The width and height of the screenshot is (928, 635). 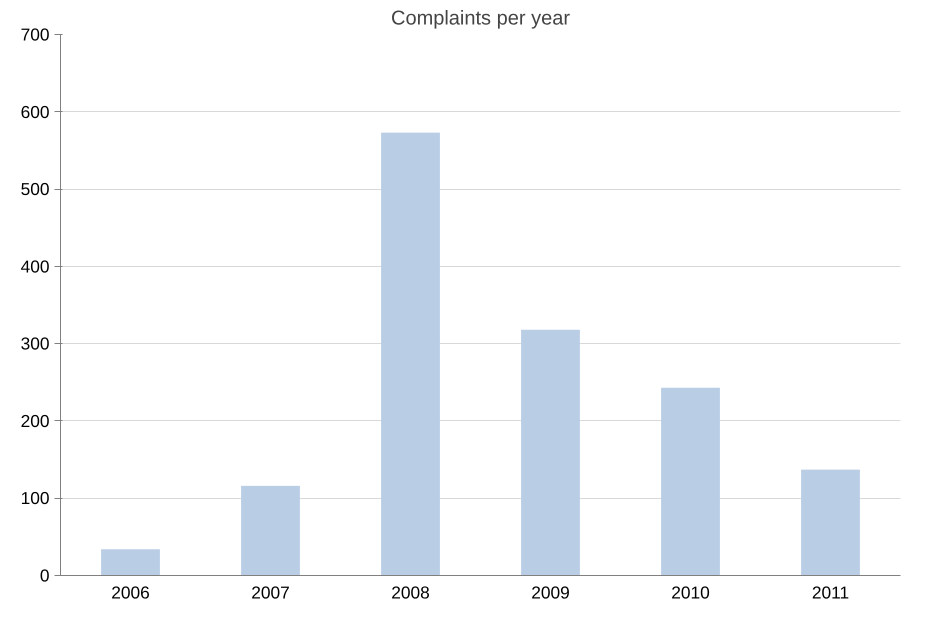 What do you see at coordinates (35, 34) in the screenshot?
I see `y-tick-label: 700` at bounding box center [35, 34].